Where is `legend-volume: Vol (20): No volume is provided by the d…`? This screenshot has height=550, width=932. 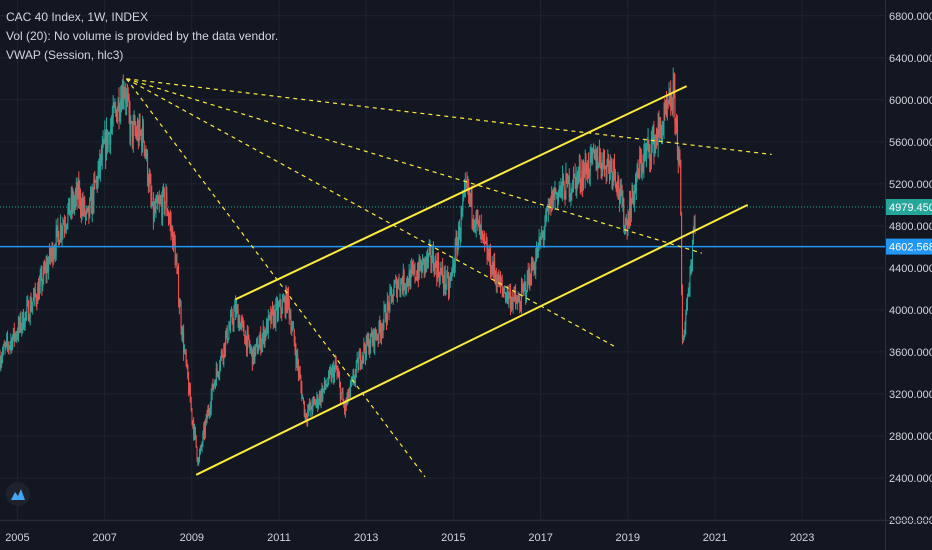
legend-volume: Vol (20): No volume is provided by the d… is located at coordinates (142, 36).